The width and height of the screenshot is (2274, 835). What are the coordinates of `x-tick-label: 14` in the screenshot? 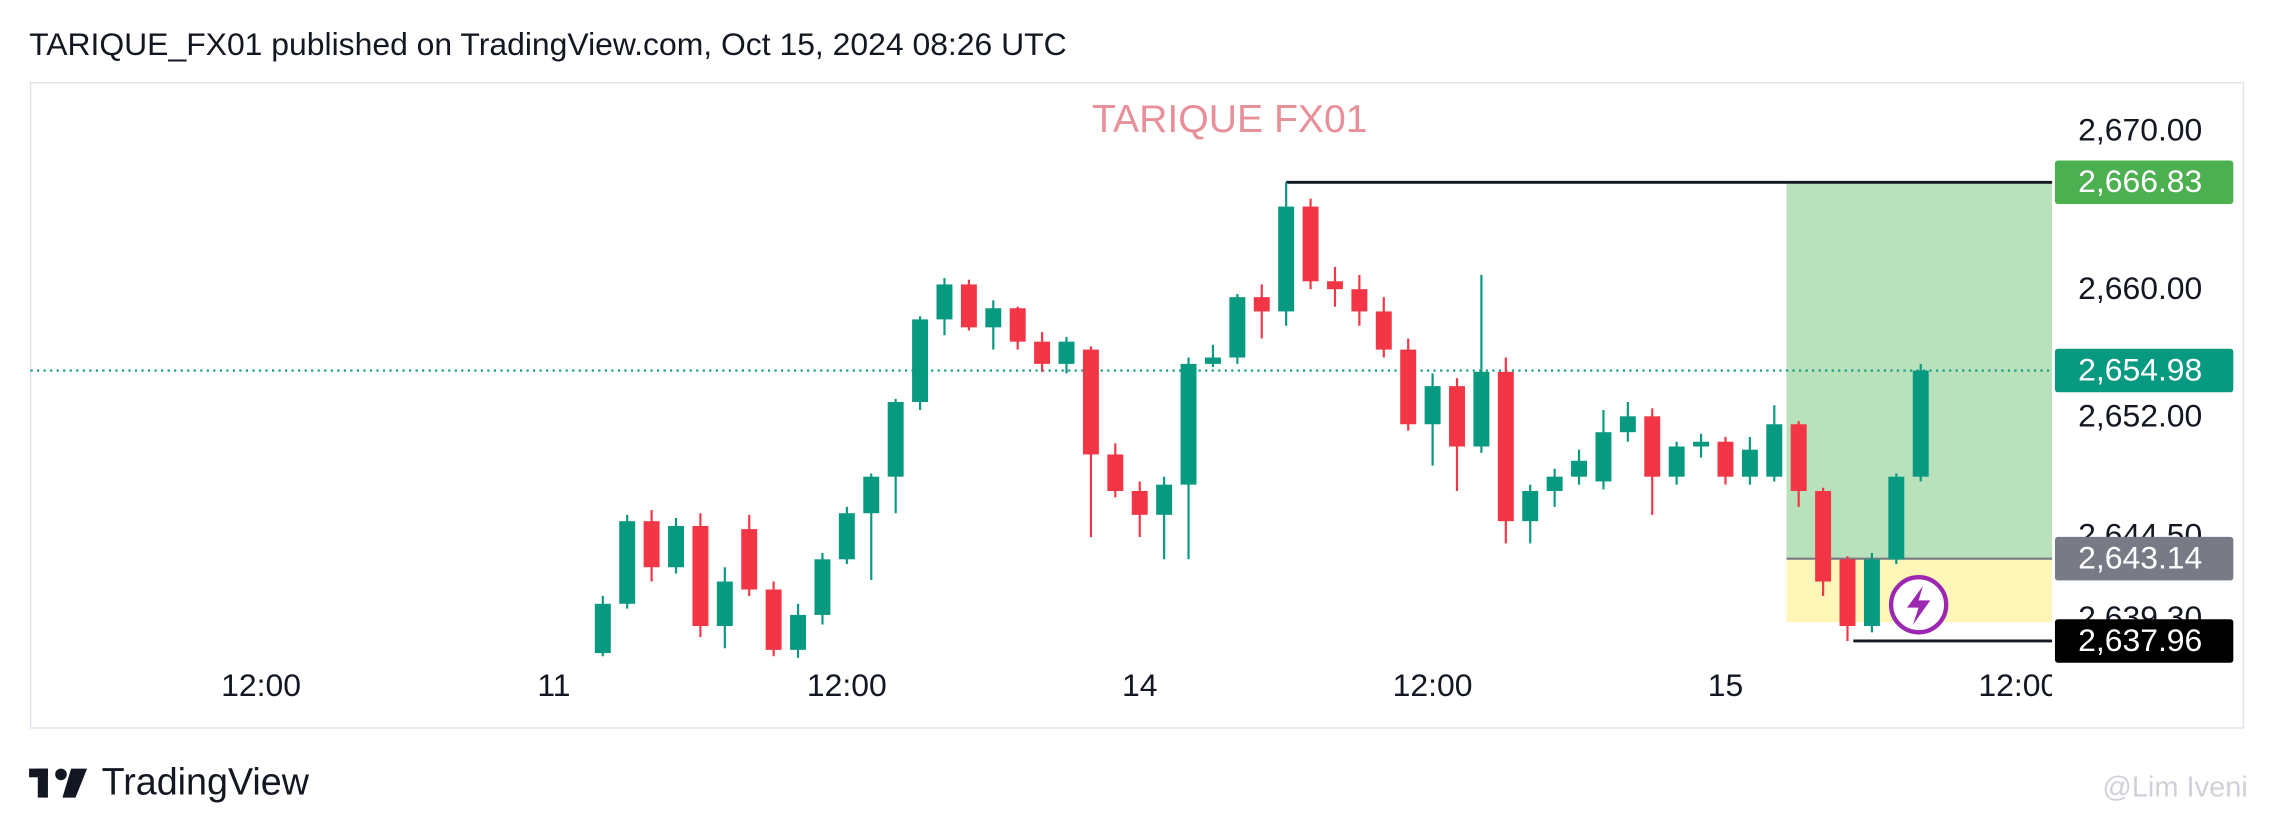 It's located at (1139, 685).